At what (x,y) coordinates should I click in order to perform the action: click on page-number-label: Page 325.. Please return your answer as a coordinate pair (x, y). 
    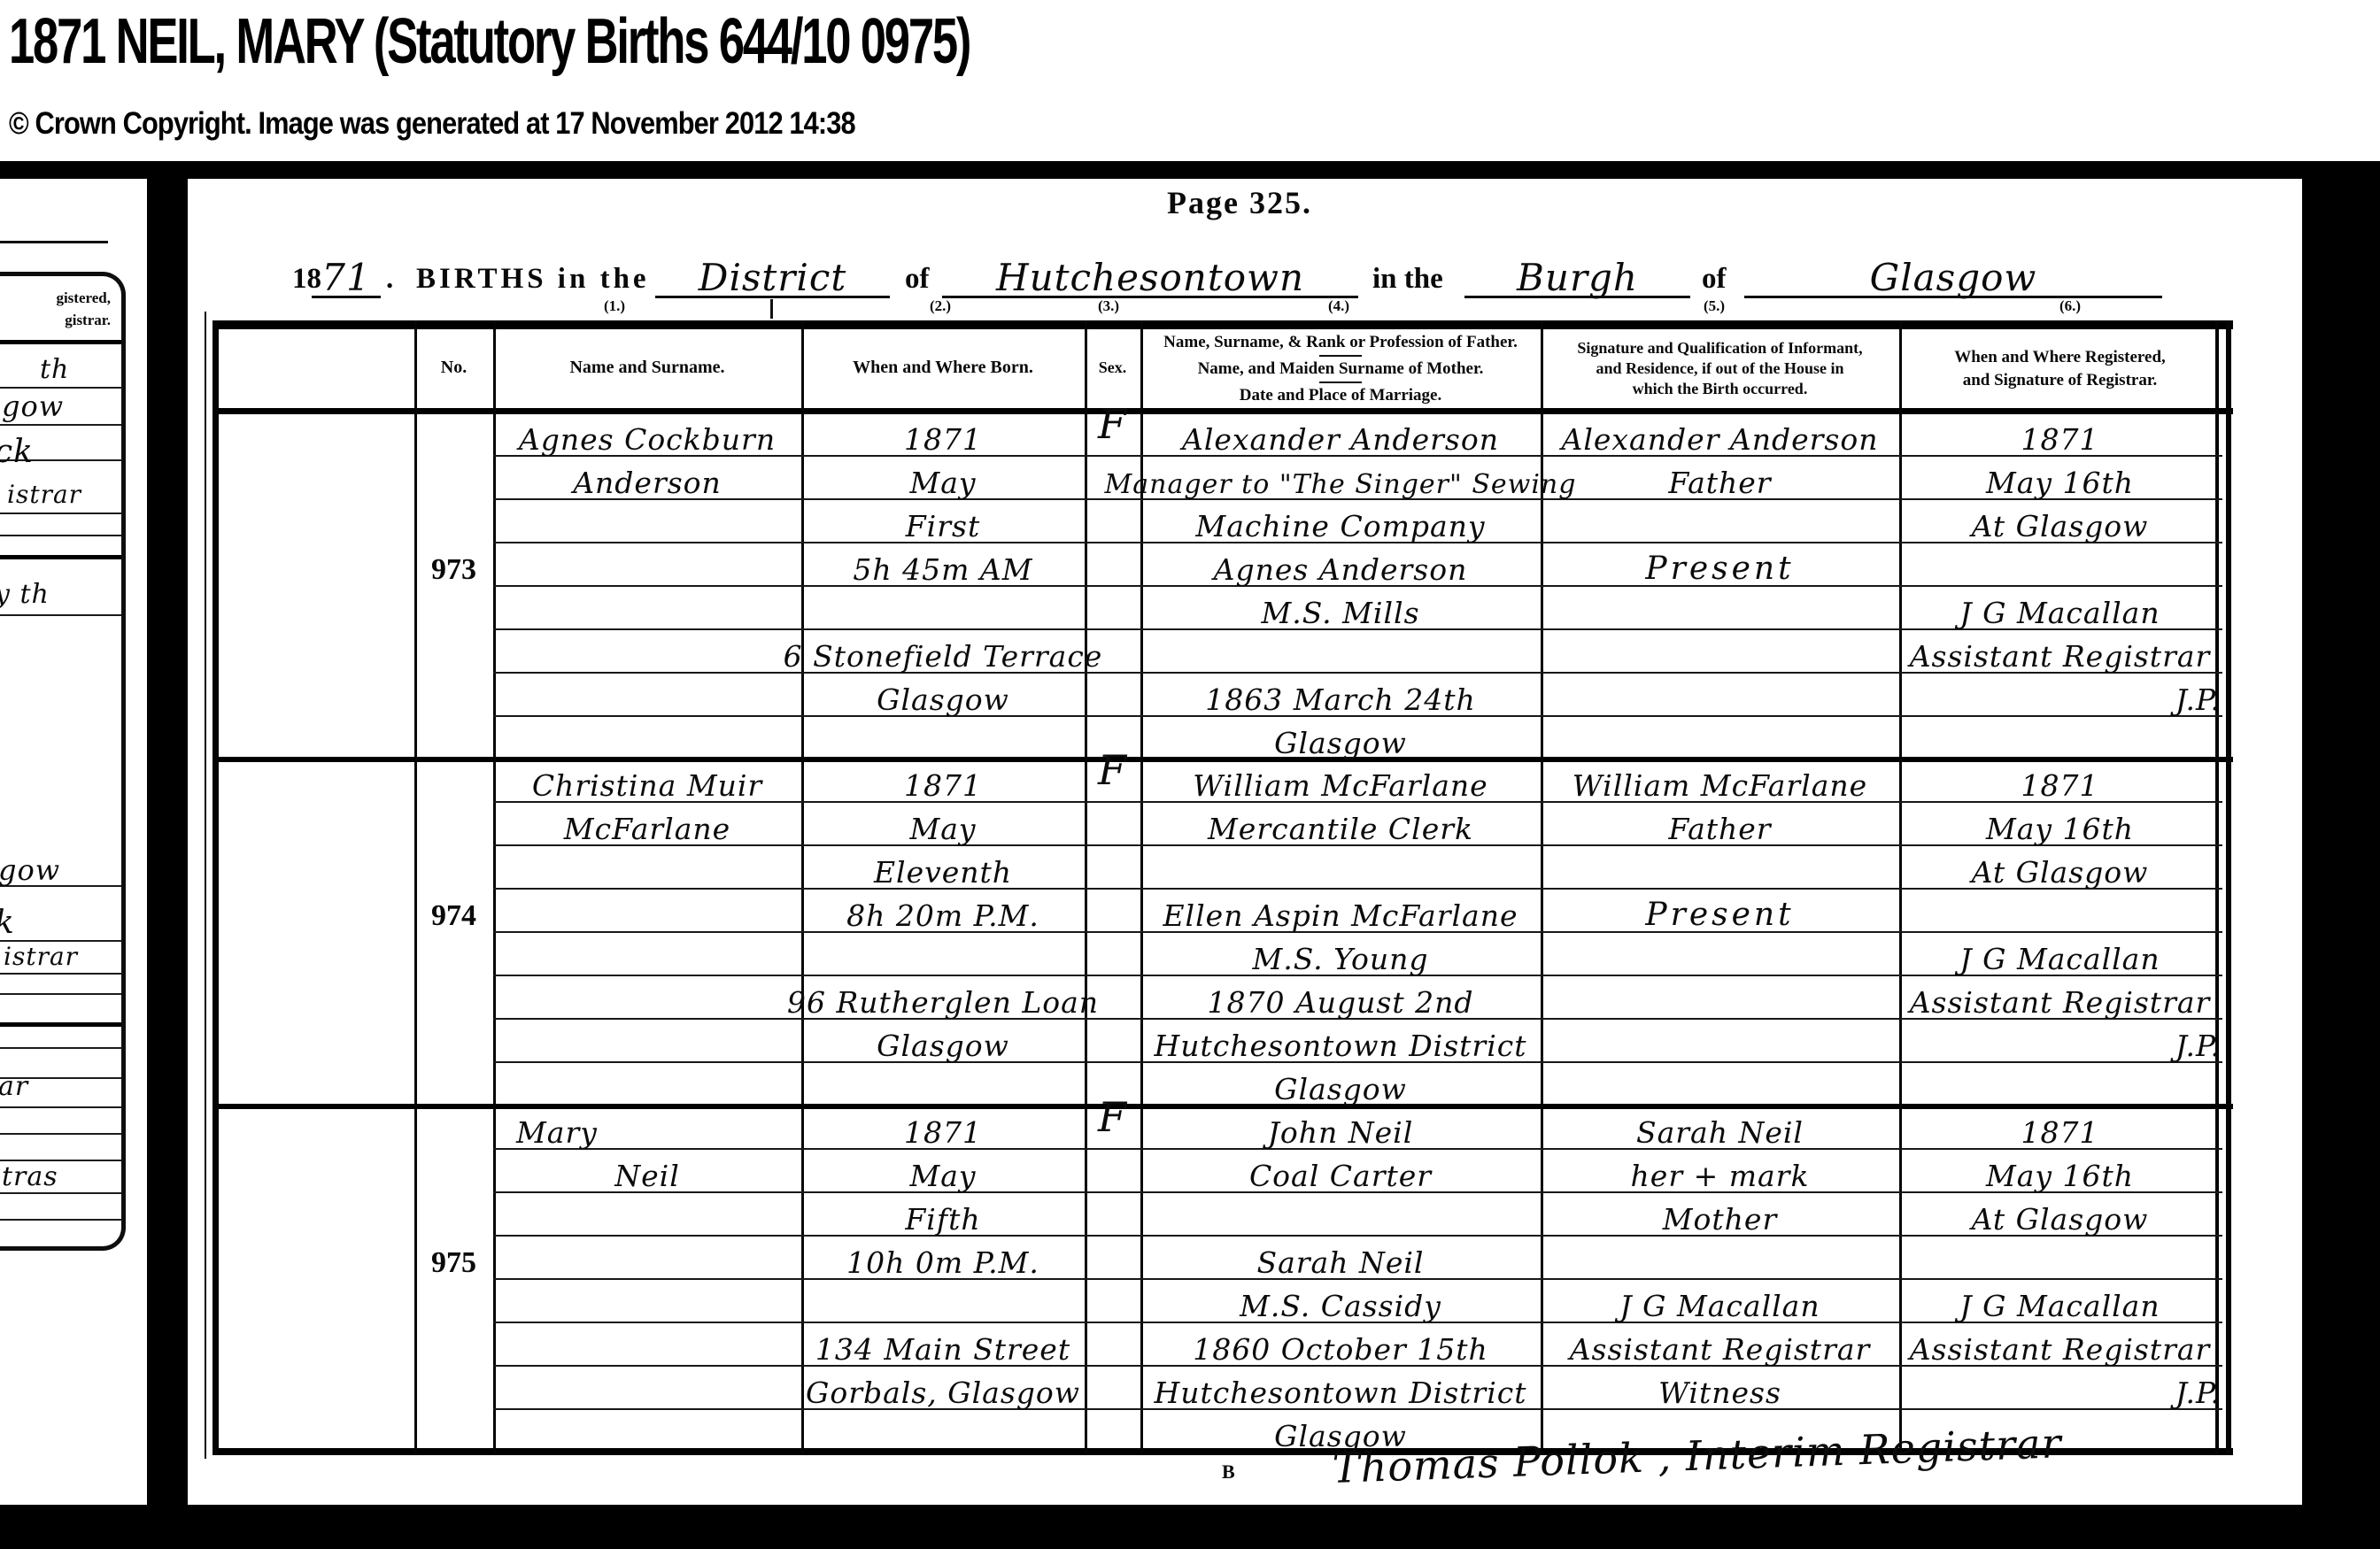
    Looking at the image, I should click on (1239, 202).